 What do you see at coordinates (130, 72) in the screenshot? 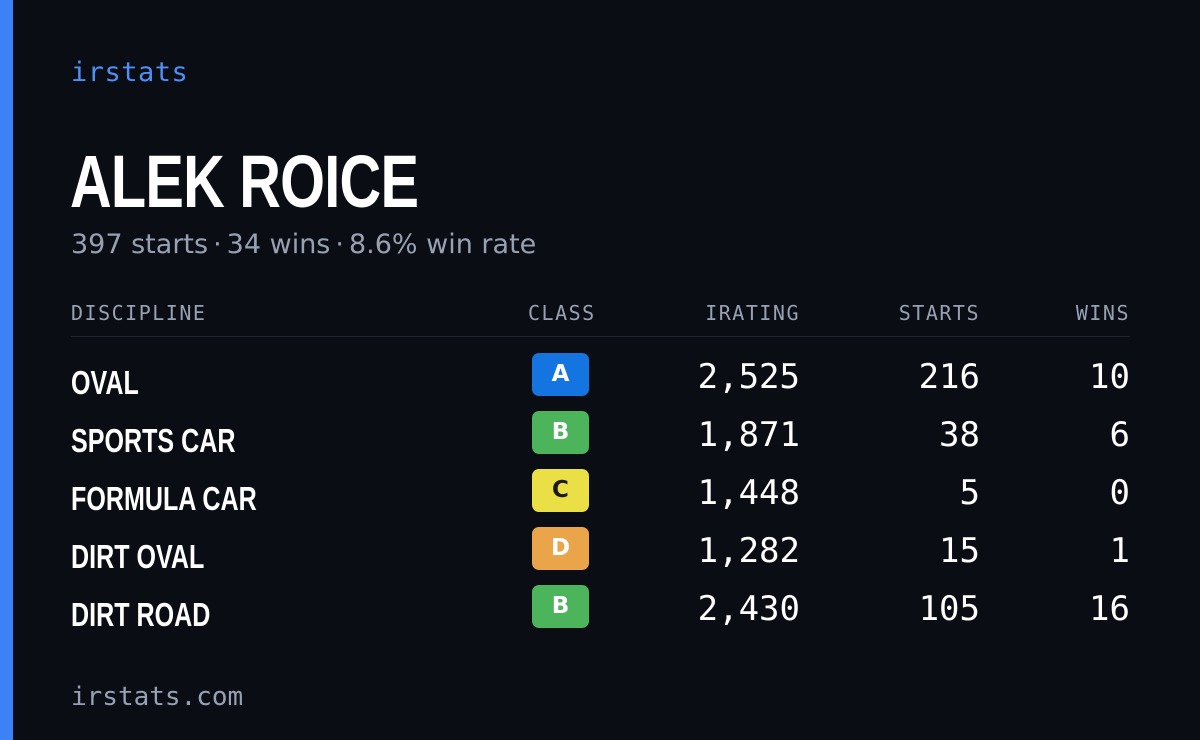
I see `brand-label: irstats` at bounding box center [130, 72].